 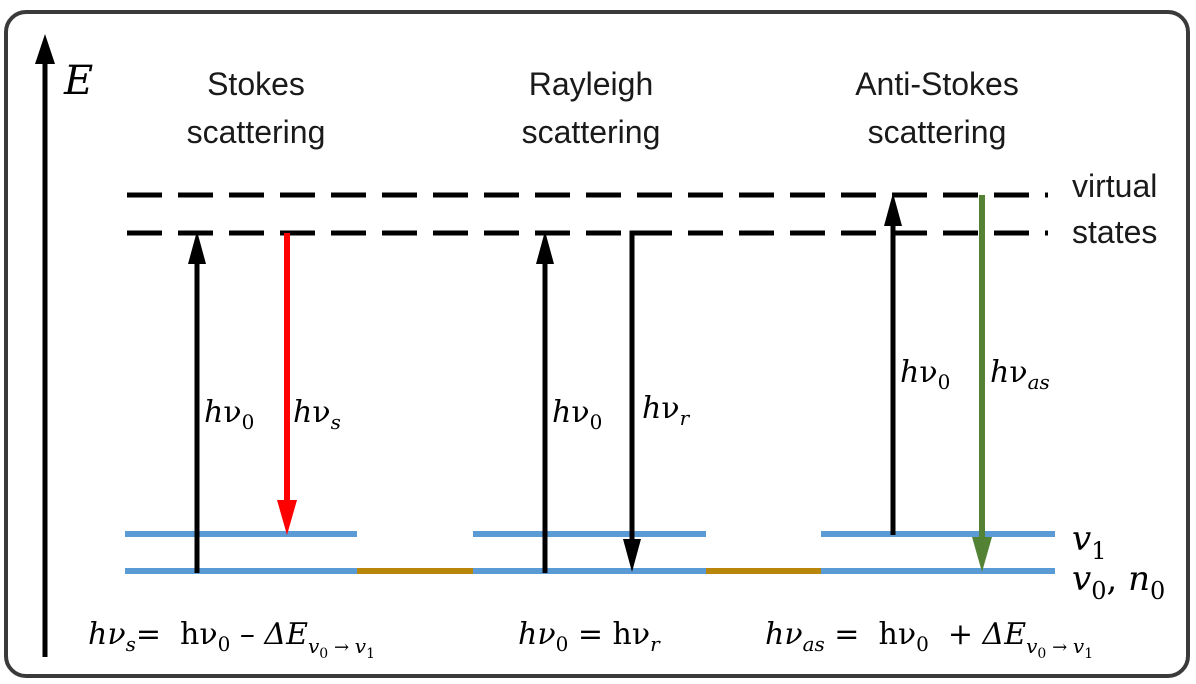 I want to click on stokes-equation: hνs= hν0 – ΔEv0 → v1, so click(x=231, y=639).